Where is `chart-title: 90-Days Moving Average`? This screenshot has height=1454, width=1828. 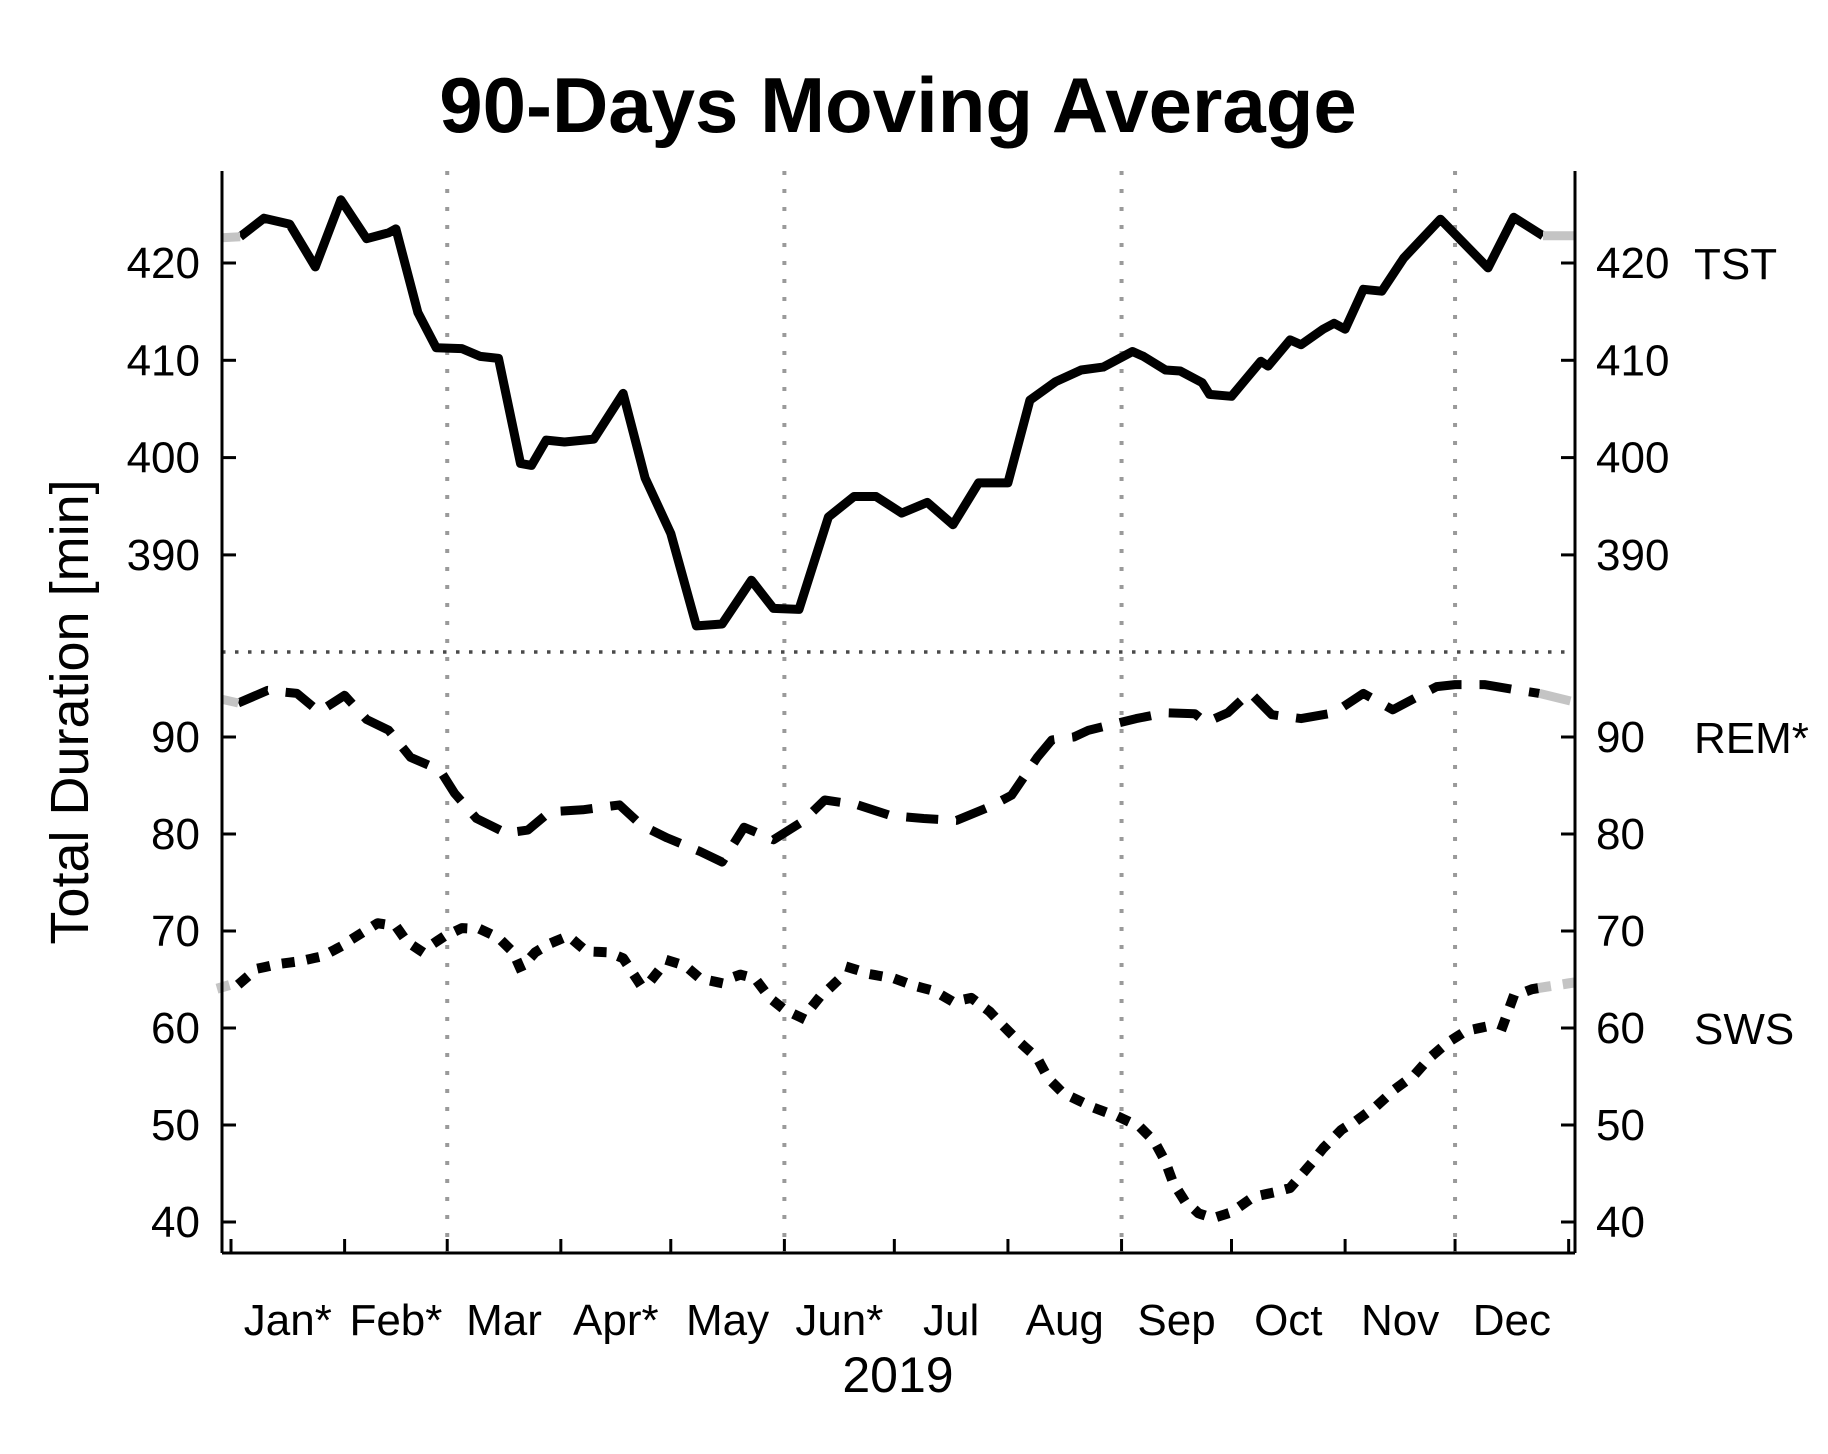
chart-title: 90-Days Moving Average is located at coordinates (898, 105).